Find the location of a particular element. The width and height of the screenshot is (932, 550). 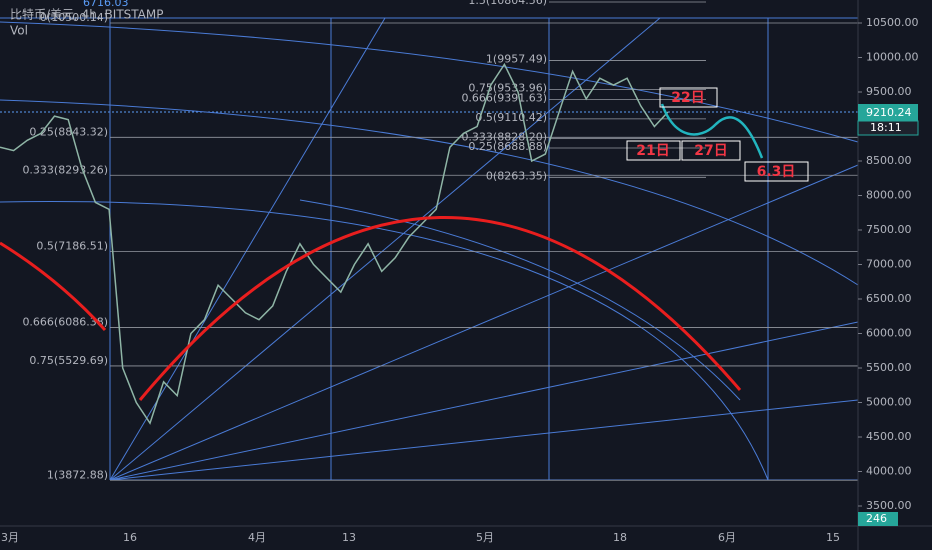

x-tick-label: 15 is located at coordinates (833, 537).